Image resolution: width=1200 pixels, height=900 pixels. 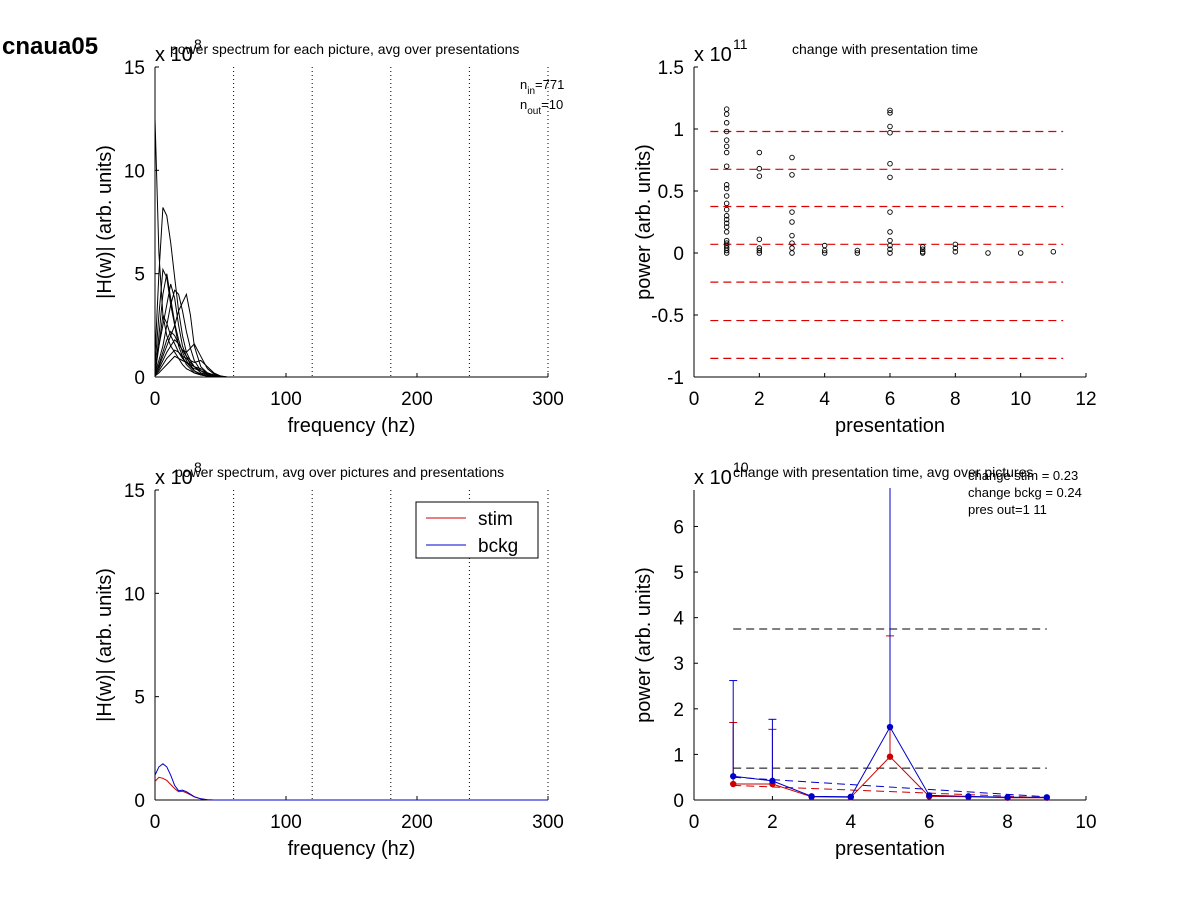 I want to click on x-tick-label: 6, so click(x=890, y=399).